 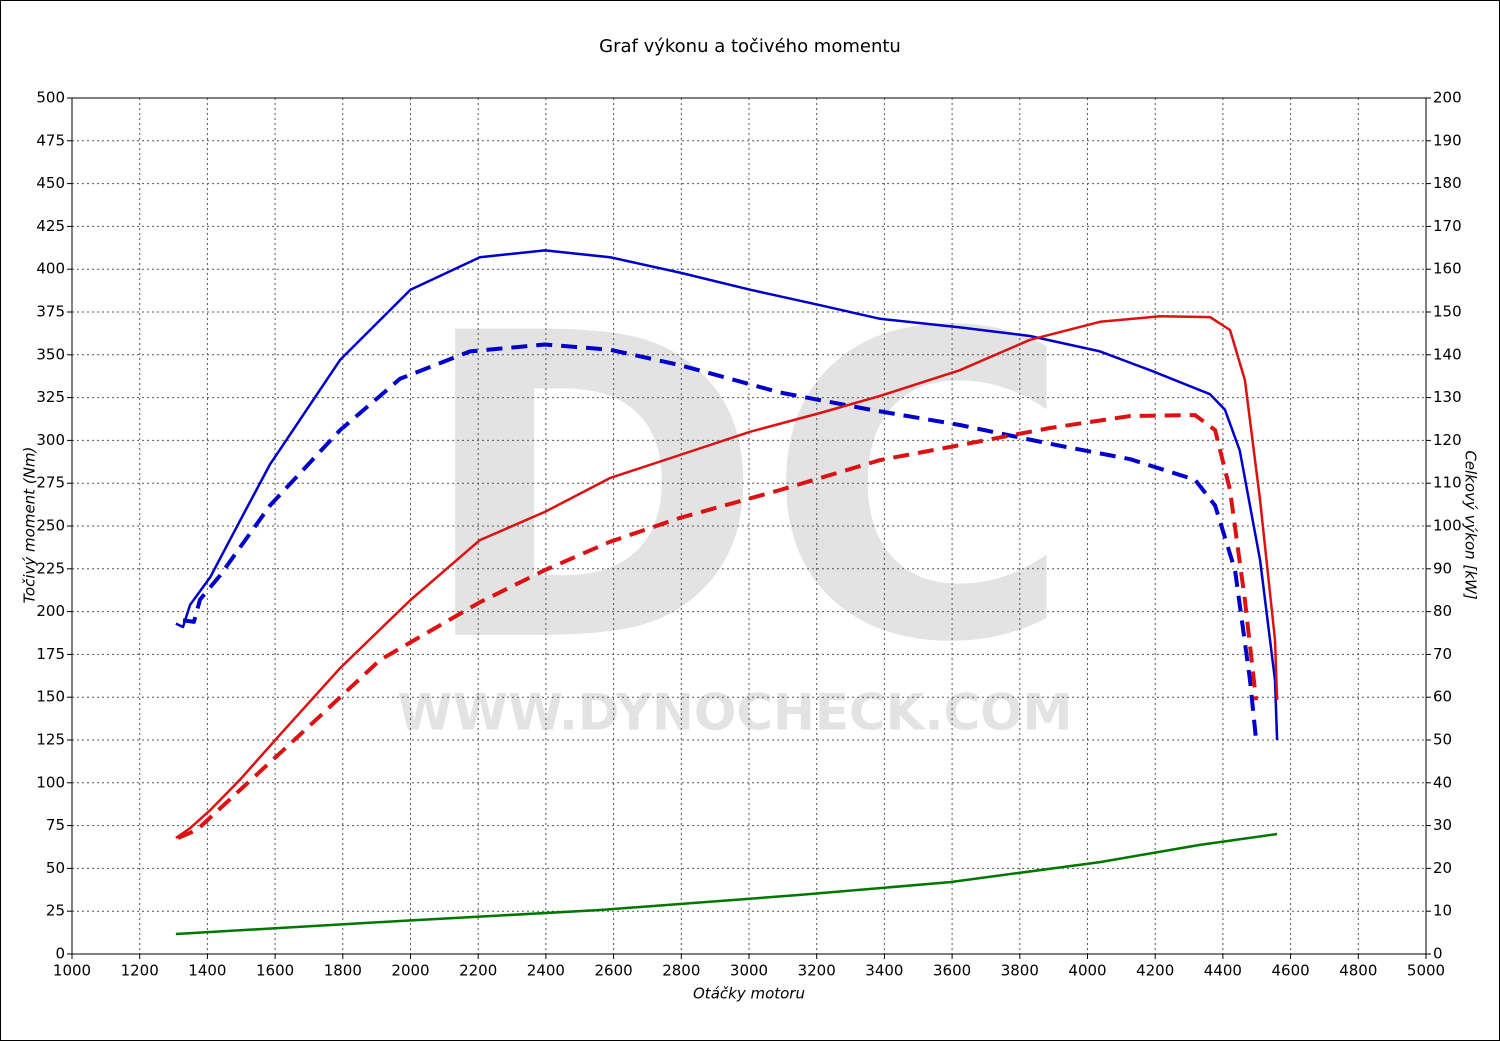 I want to click on y-tick-label: 100, so click(x=50, y=782).